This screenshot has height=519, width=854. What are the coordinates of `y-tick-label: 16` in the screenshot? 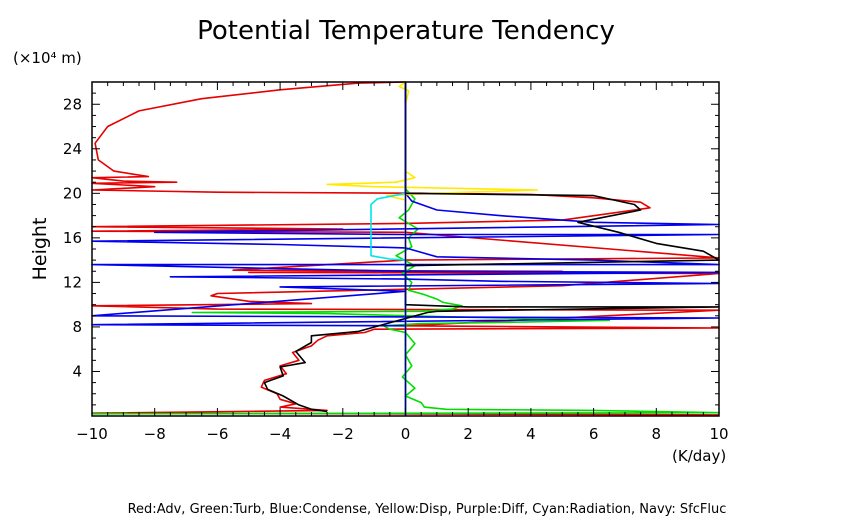 It's located at (72, 238).